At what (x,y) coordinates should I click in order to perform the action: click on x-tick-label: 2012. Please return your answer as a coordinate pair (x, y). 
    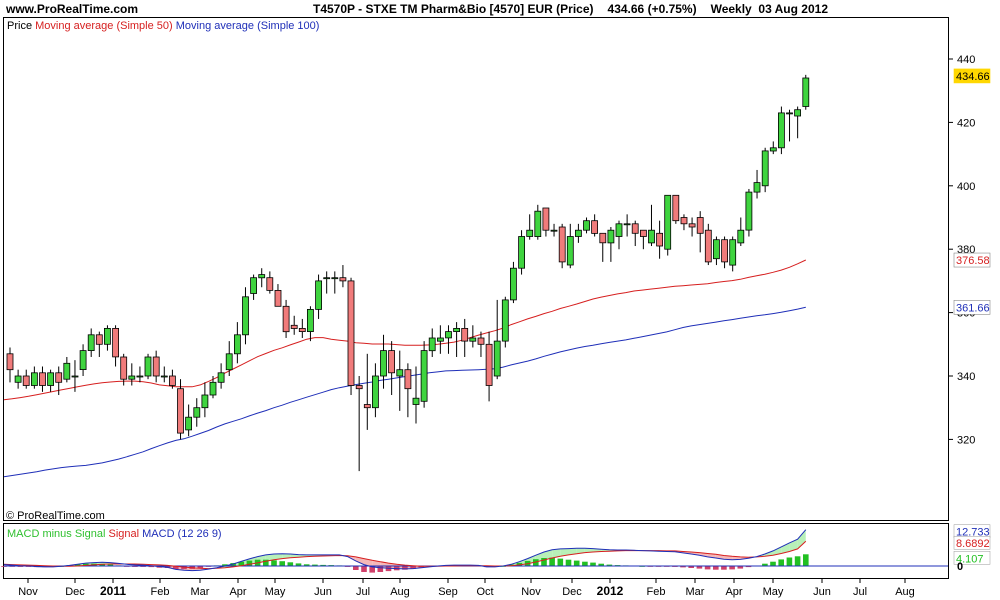
    Looking at the image, I should click on (610, 591).